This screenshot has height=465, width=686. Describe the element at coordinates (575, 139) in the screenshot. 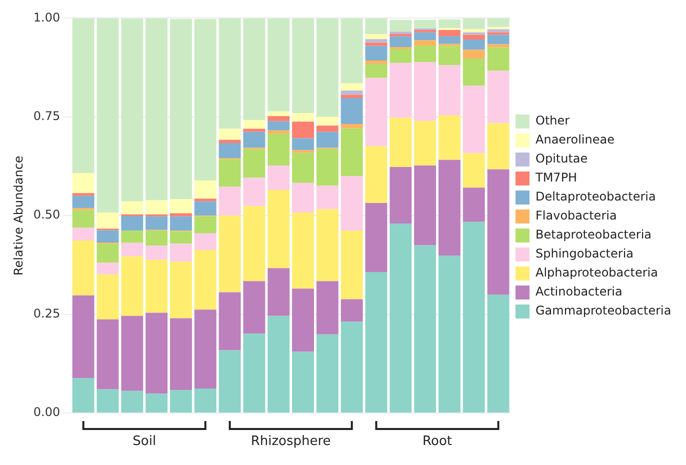

I see `legend-label: Anaerolineae` at that location.